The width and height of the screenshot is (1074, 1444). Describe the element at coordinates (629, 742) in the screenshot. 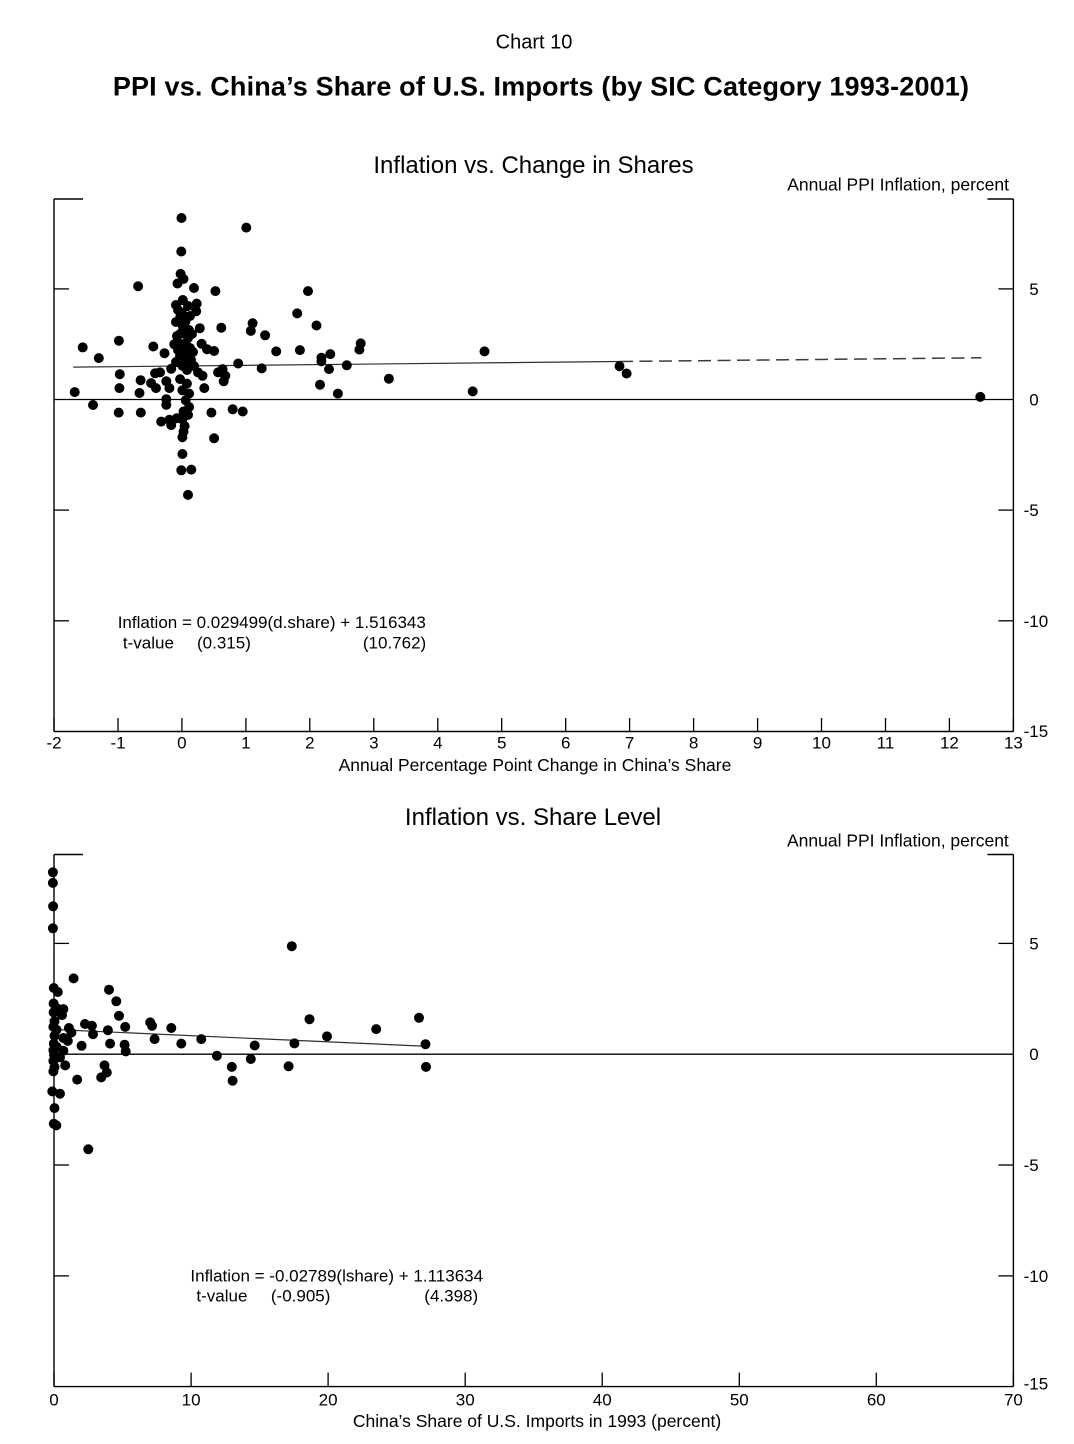

I see `svg-text: 7` at that location.